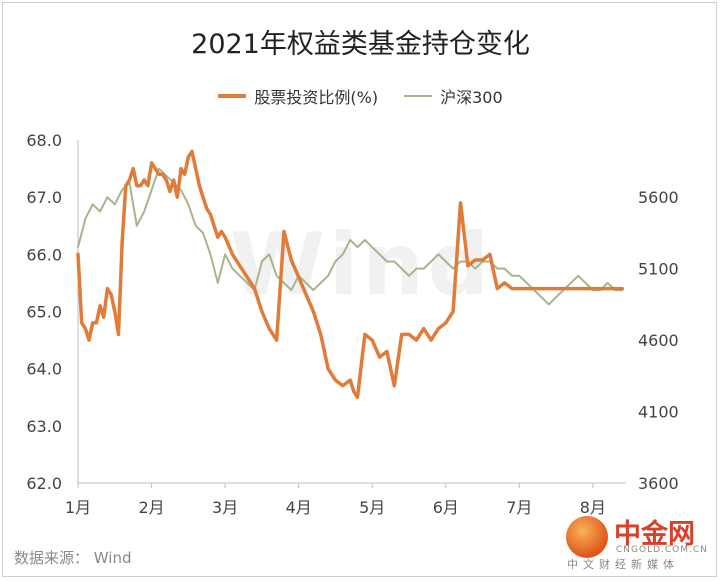 This screenshot has height=581, width=721. I want to click on y-right-tick-label: 4600, so click(658, 340).